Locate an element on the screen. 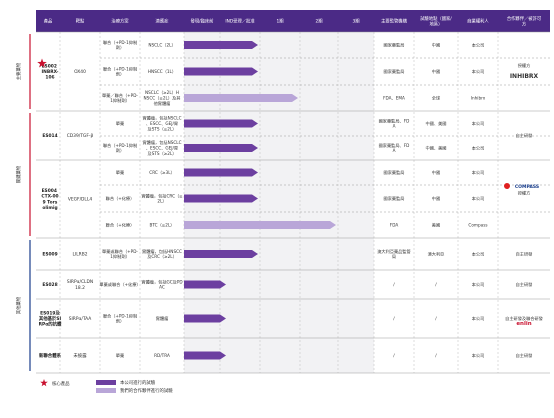  target-0: OX40 is located at coordinates (80, 72).